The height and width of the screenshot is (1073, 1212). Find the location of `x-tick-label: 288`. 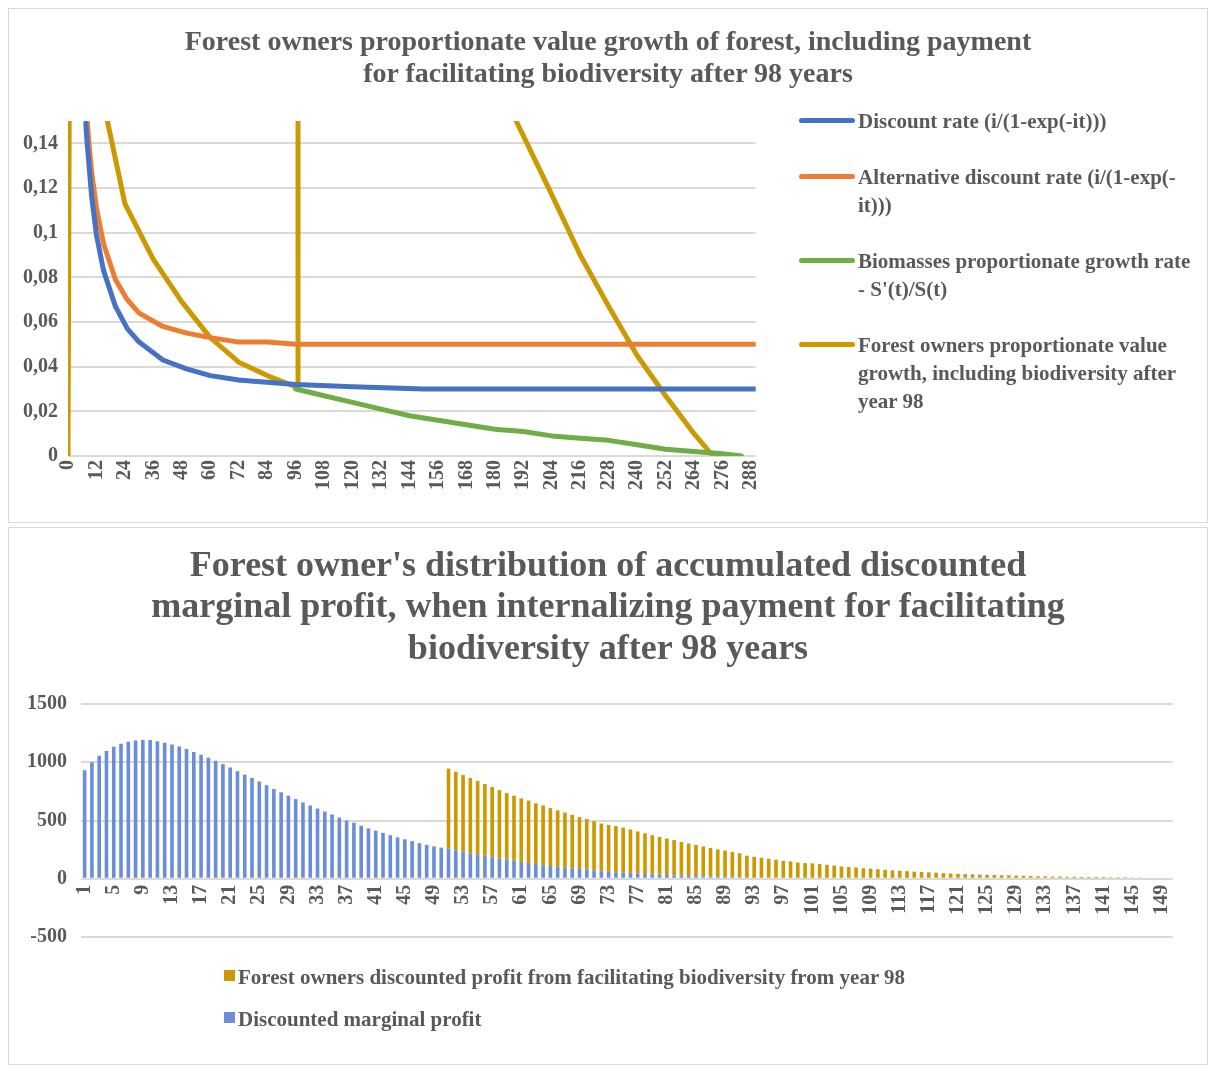

x-tick-label: 288 is located at coordinates (749, 475).